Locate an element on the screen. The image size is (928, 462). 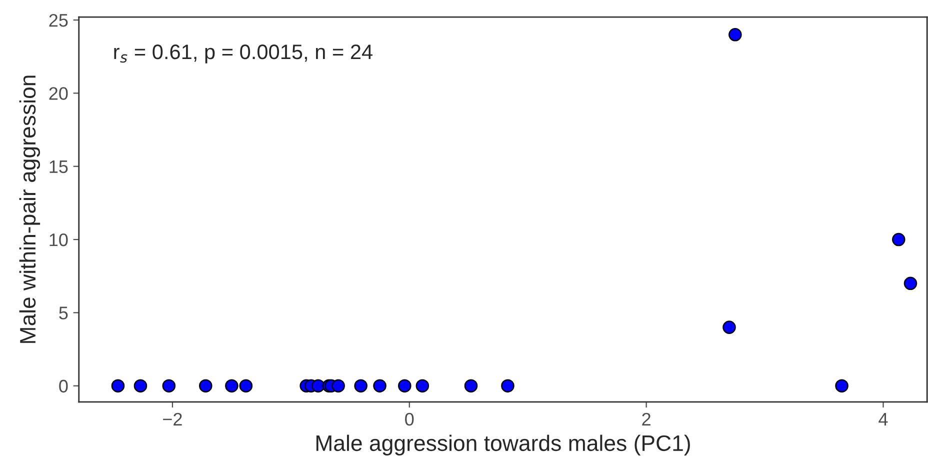
y-tick-label: 15 is located at coordinates (59, 167).